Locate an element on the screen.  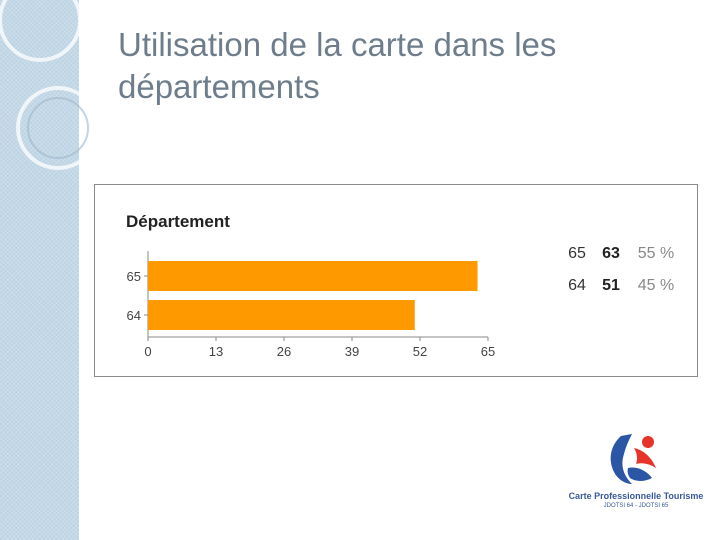
slide-title-line-1: Utilisation de la carte dans les is located at coordinates (337, 44).